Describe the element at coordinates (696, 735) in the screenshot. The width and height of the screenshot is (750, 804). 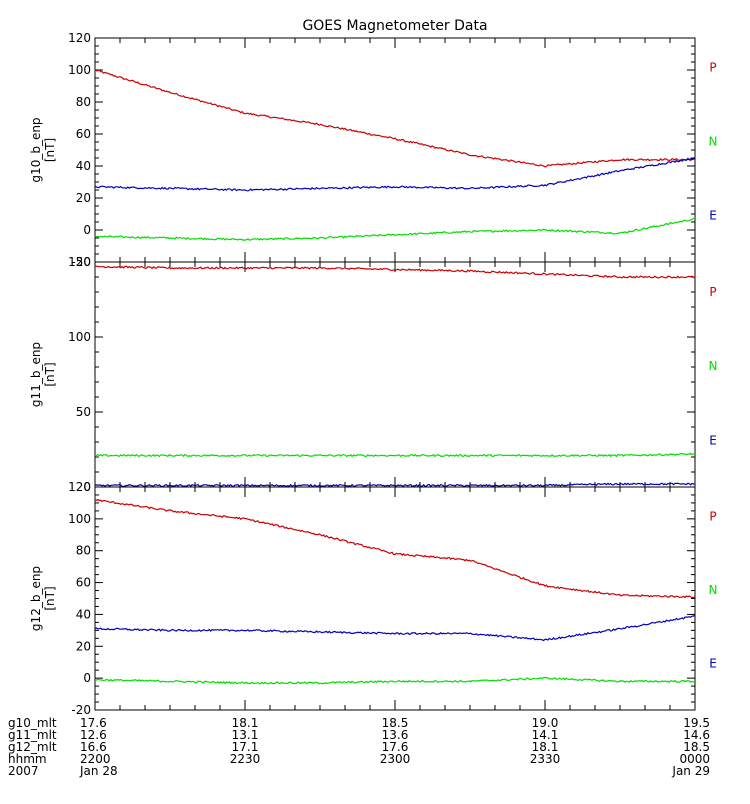
I see `table-cell: 14.6` at that location.